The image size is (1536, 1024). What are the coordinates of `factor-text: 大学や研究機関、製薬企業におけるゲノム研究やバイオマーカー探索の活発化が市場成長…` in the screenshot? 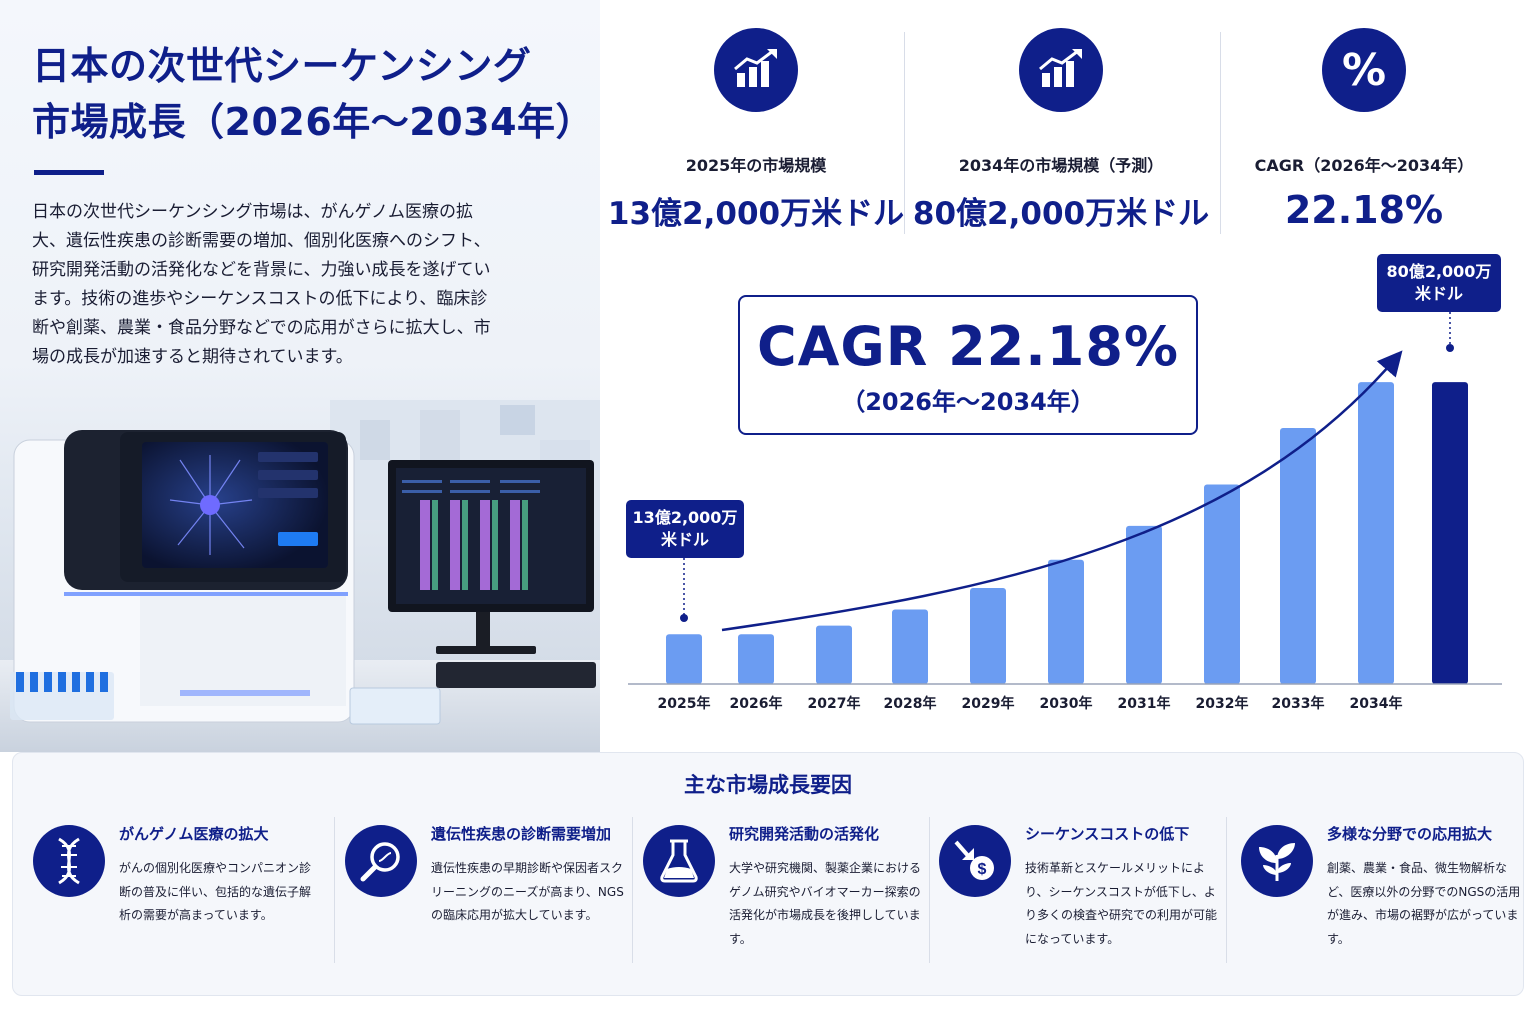 It's located at (825, 903).